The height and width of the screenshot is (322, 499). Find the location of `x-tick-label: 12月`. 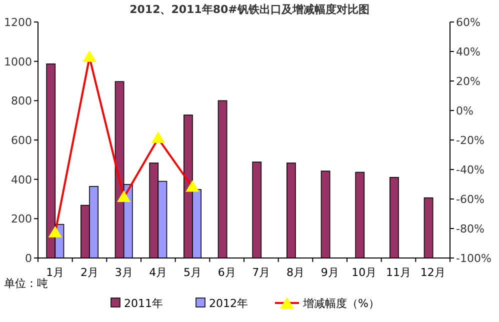

x-tick-label: 12月 is located at coordinates (433, 272).